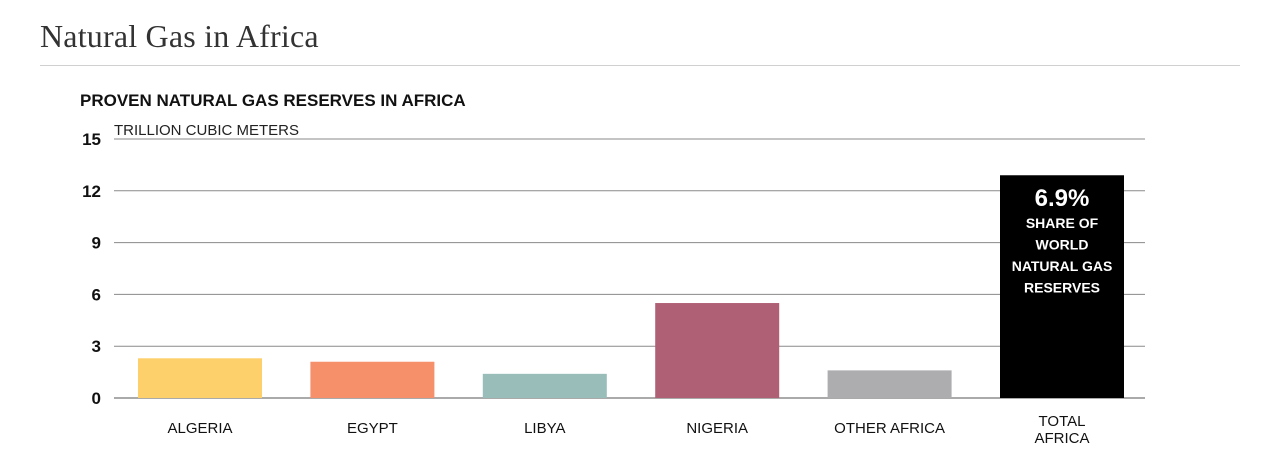 The height and width of the screenshot is (455, 1275). I want to click on y-tick-label: 0, so click(96, 398).